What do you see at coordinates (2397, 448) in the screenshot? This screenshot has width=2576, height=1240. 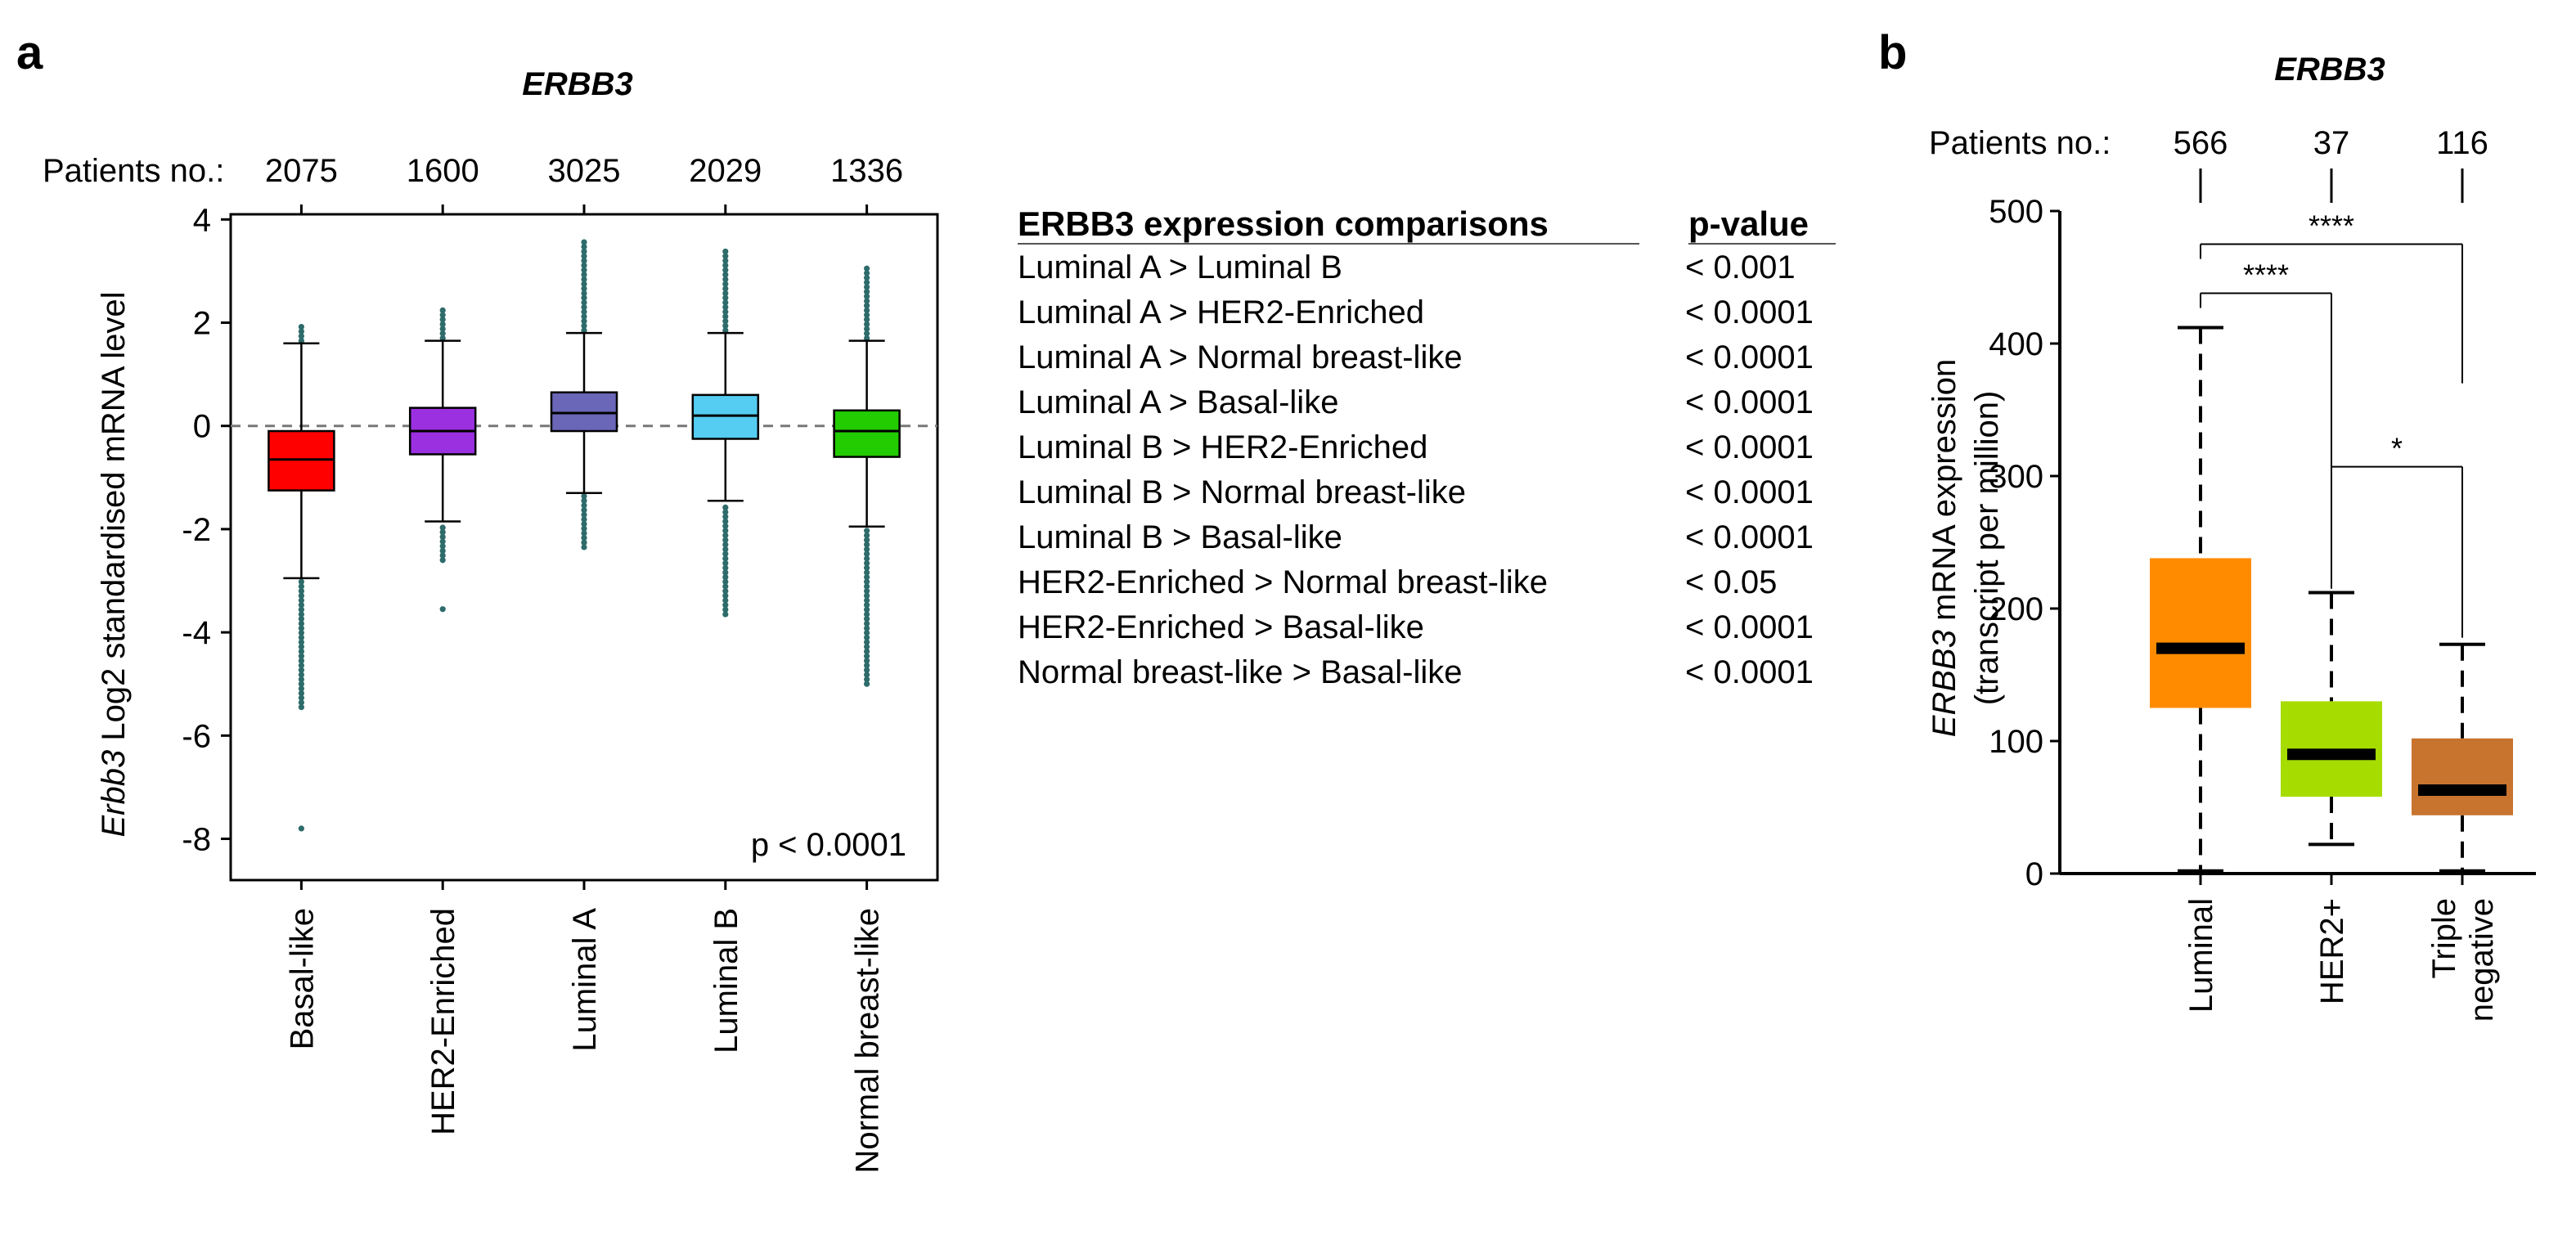 I see `panel-b-sig-label: *` at bounding box center [2397, 448].